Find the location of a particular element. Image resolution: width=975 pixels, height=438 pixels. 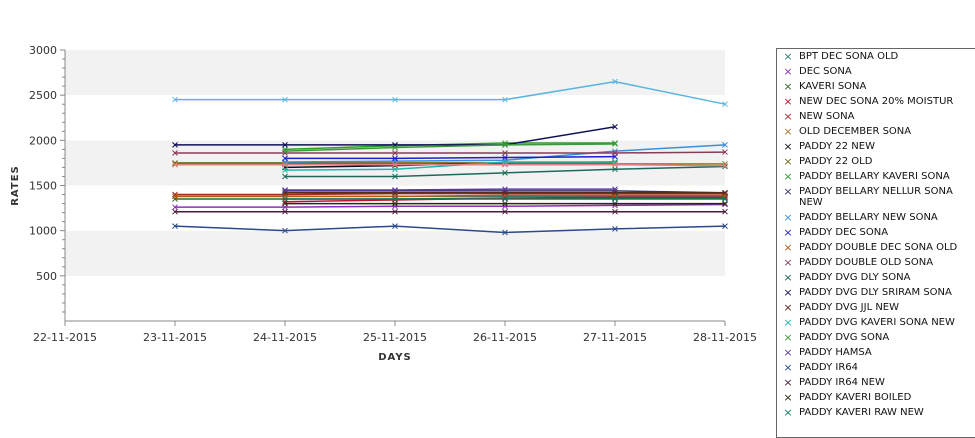

legend-label: DEC SONA is located at coordinates (825, 71).